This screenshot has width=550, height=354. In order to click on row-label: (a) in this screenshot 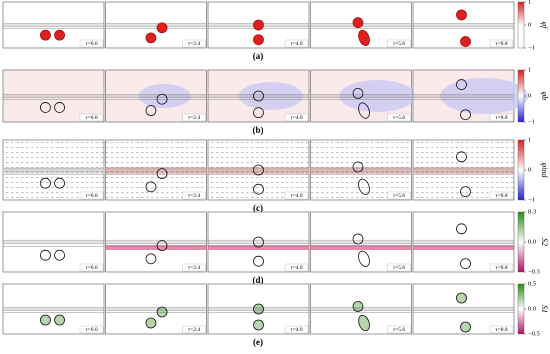, I will do `click(258, 56)`.